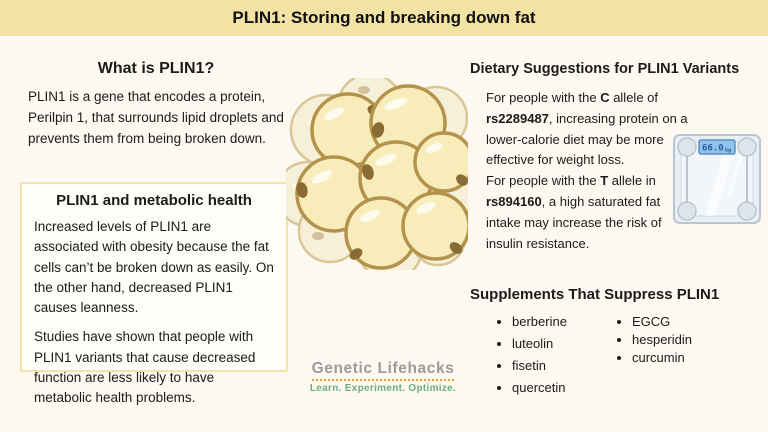 This screenshot has width=768, height=432. I want to click on supplements-list-1: berberine luteolin fisetin quercetin, so click(553, 358).